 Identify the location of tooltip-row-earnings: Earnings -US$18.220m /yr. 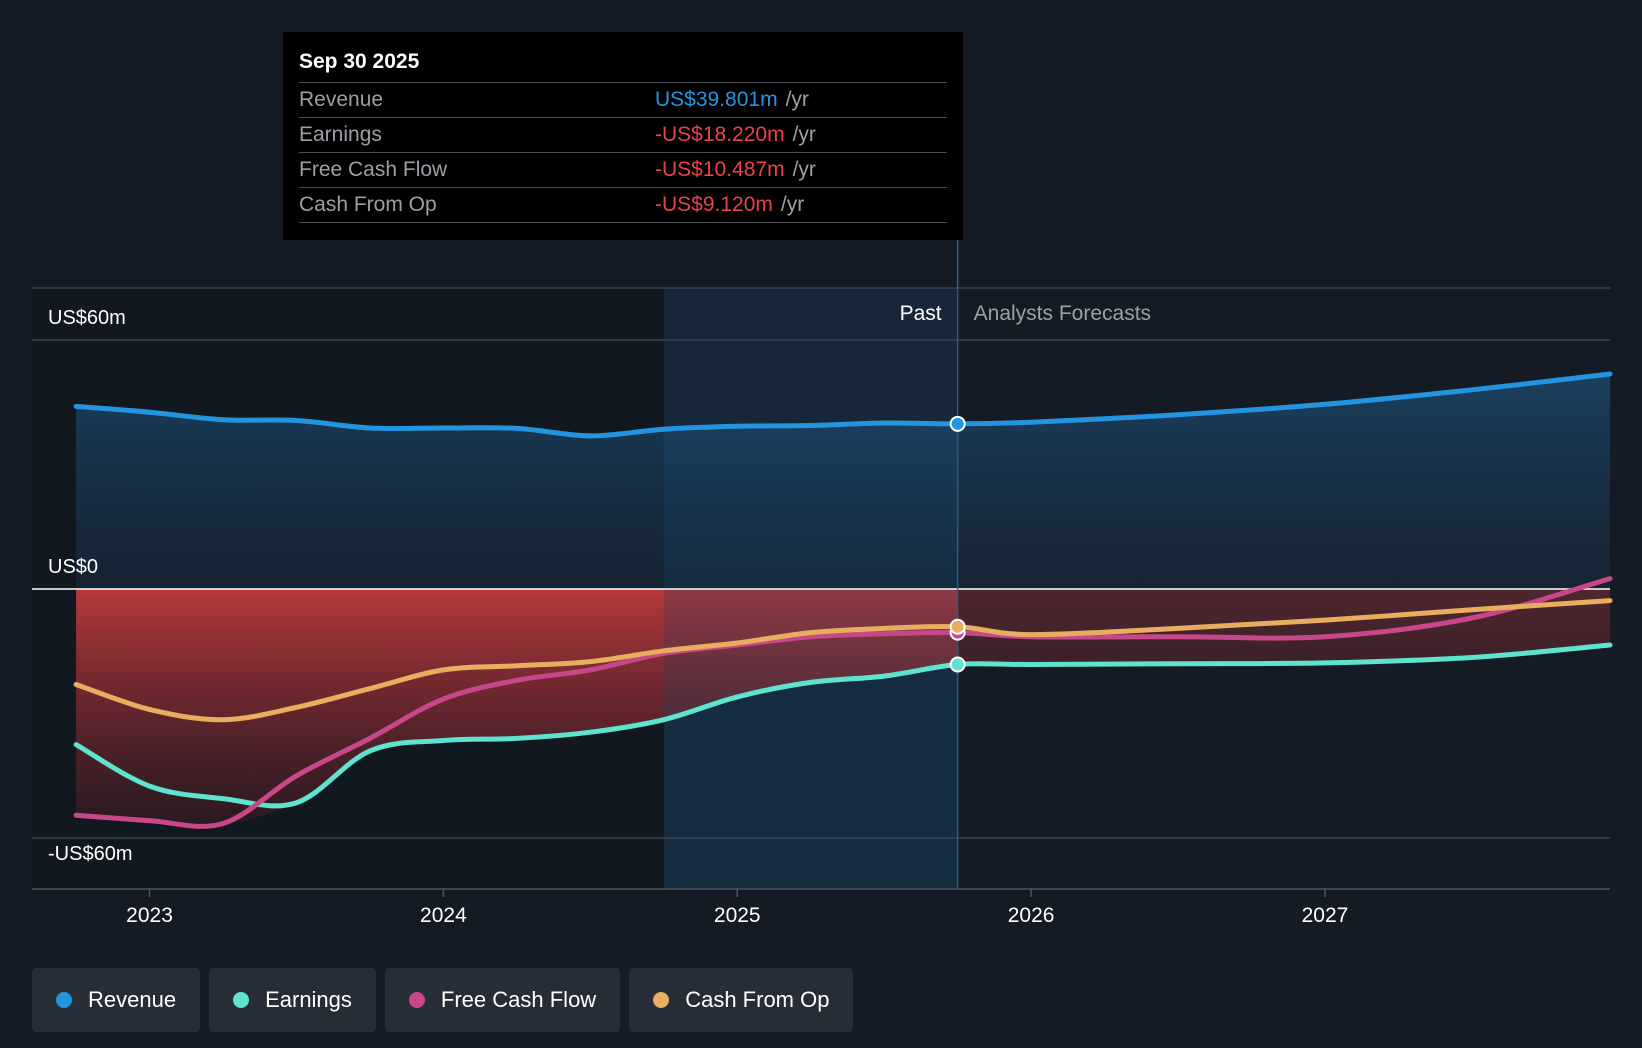
(623, 134).